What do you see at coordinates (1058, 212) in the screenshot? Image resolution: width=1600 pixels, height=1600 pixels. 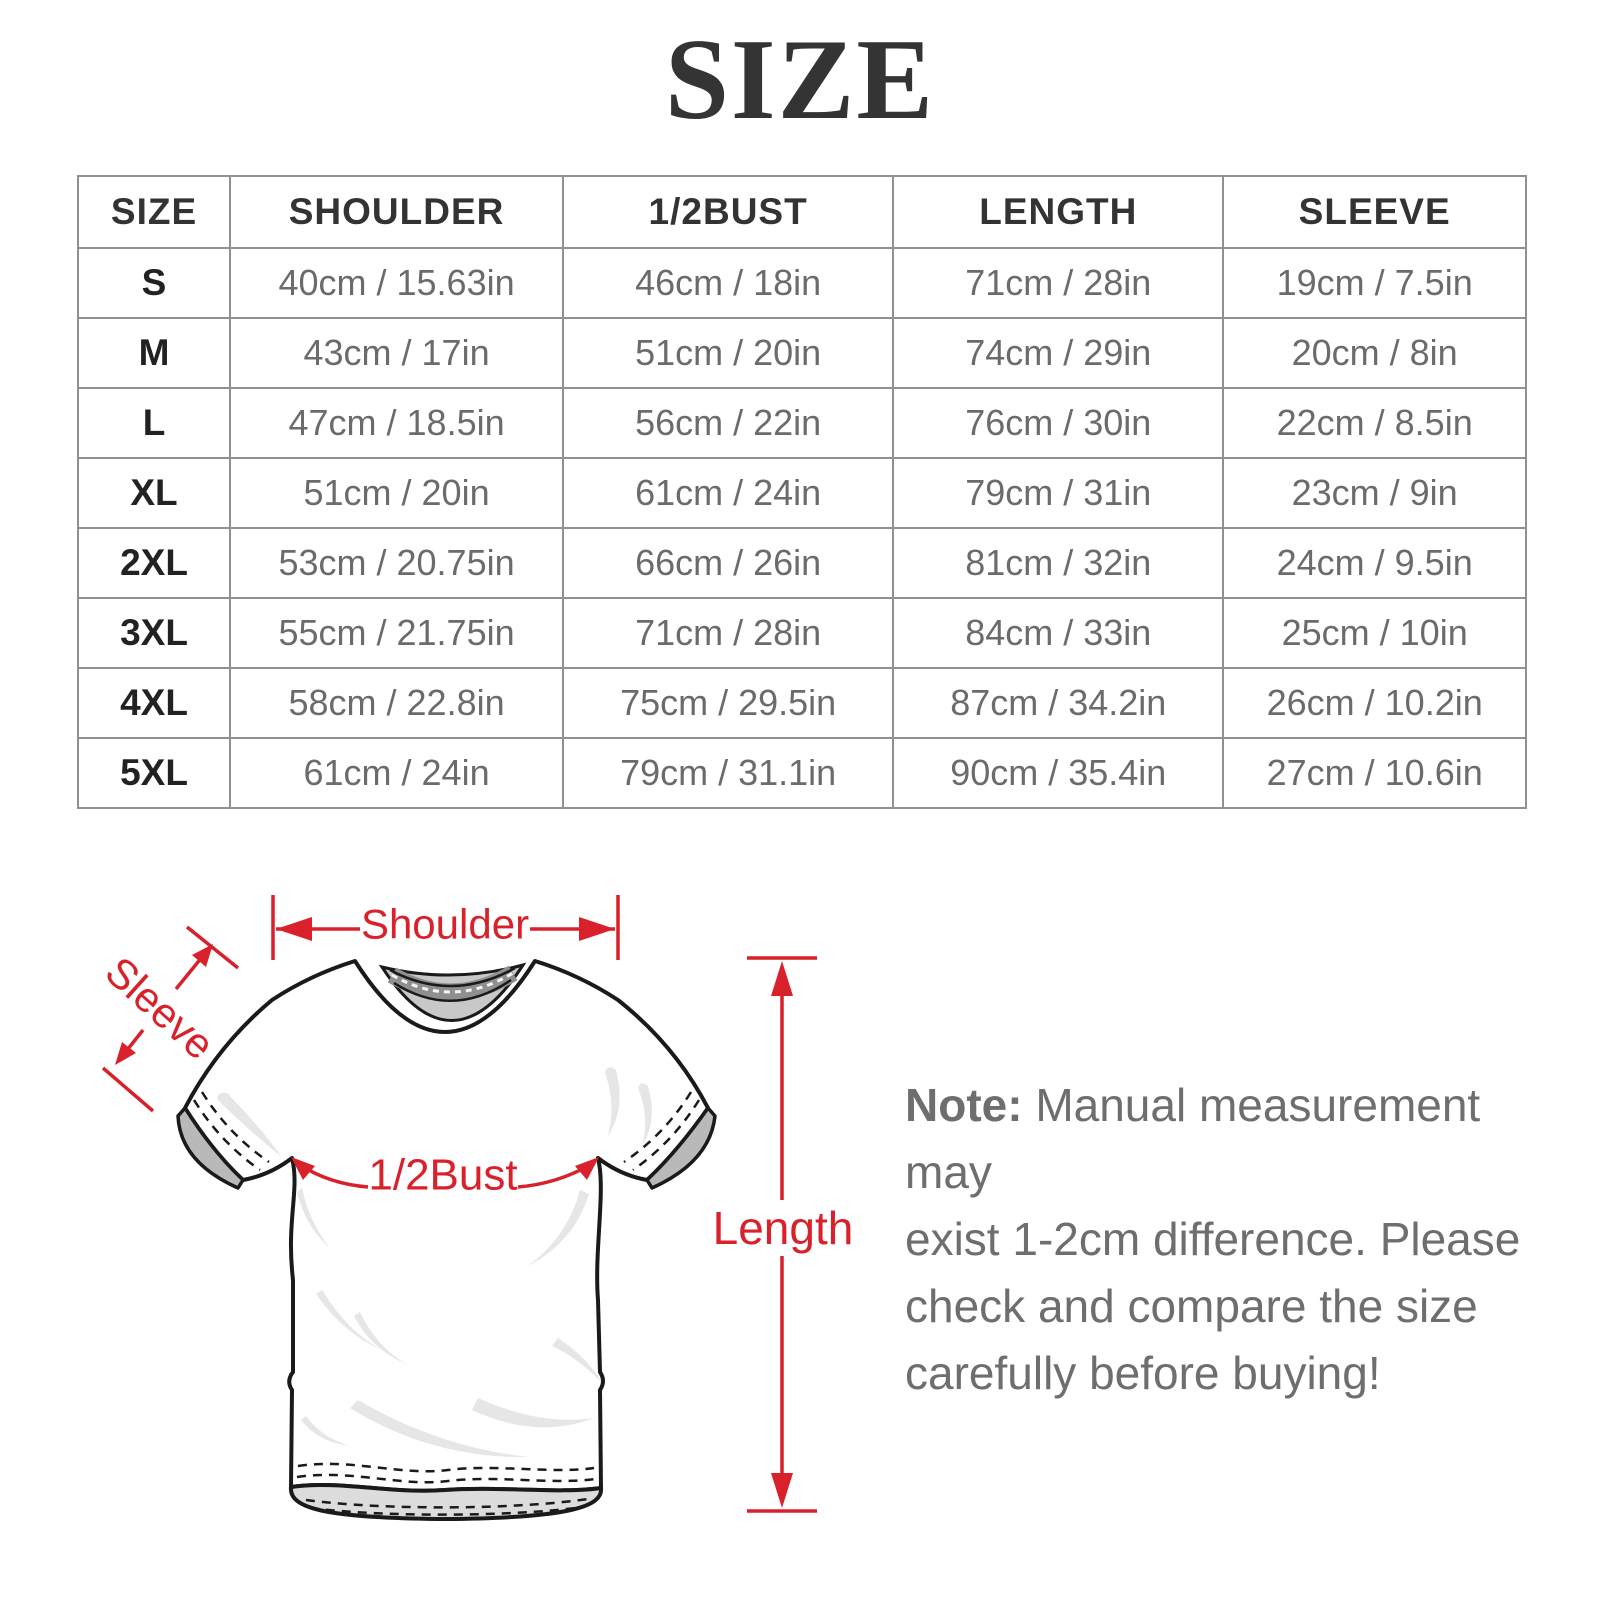 I see `header-length: LENGTH` at bounding box center [1058, 212].